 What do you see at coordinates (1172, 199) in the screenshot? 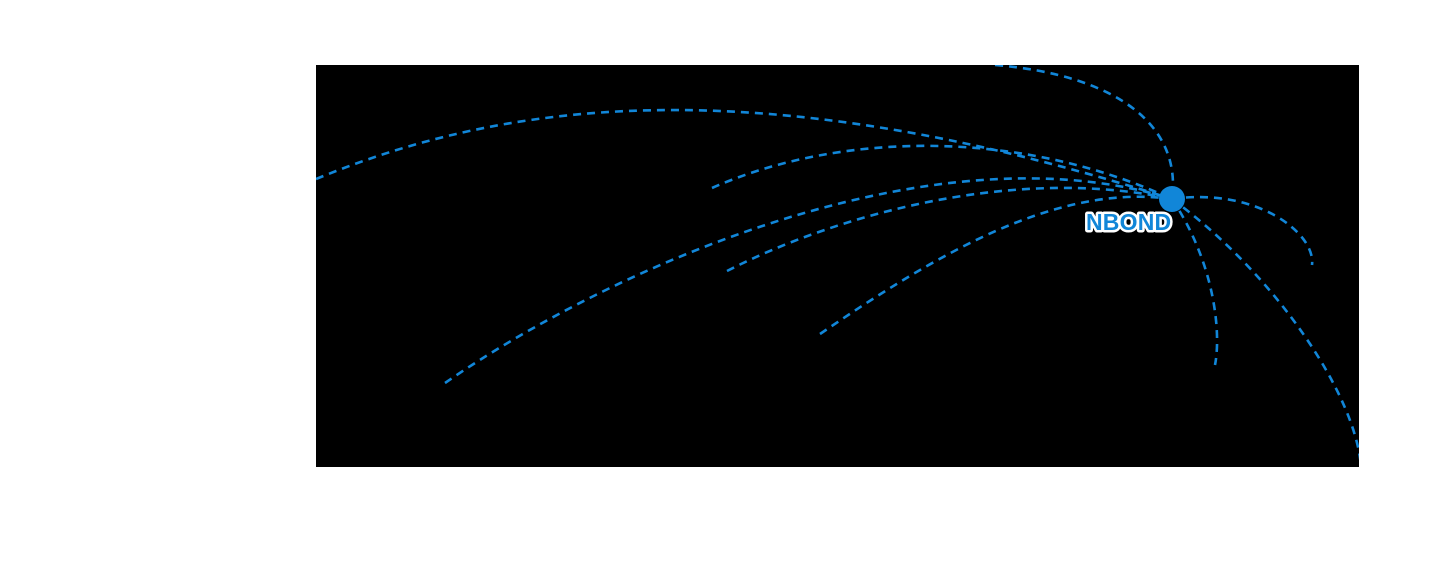
I see `network-node-nbond` at bounding box center [1172, 199].